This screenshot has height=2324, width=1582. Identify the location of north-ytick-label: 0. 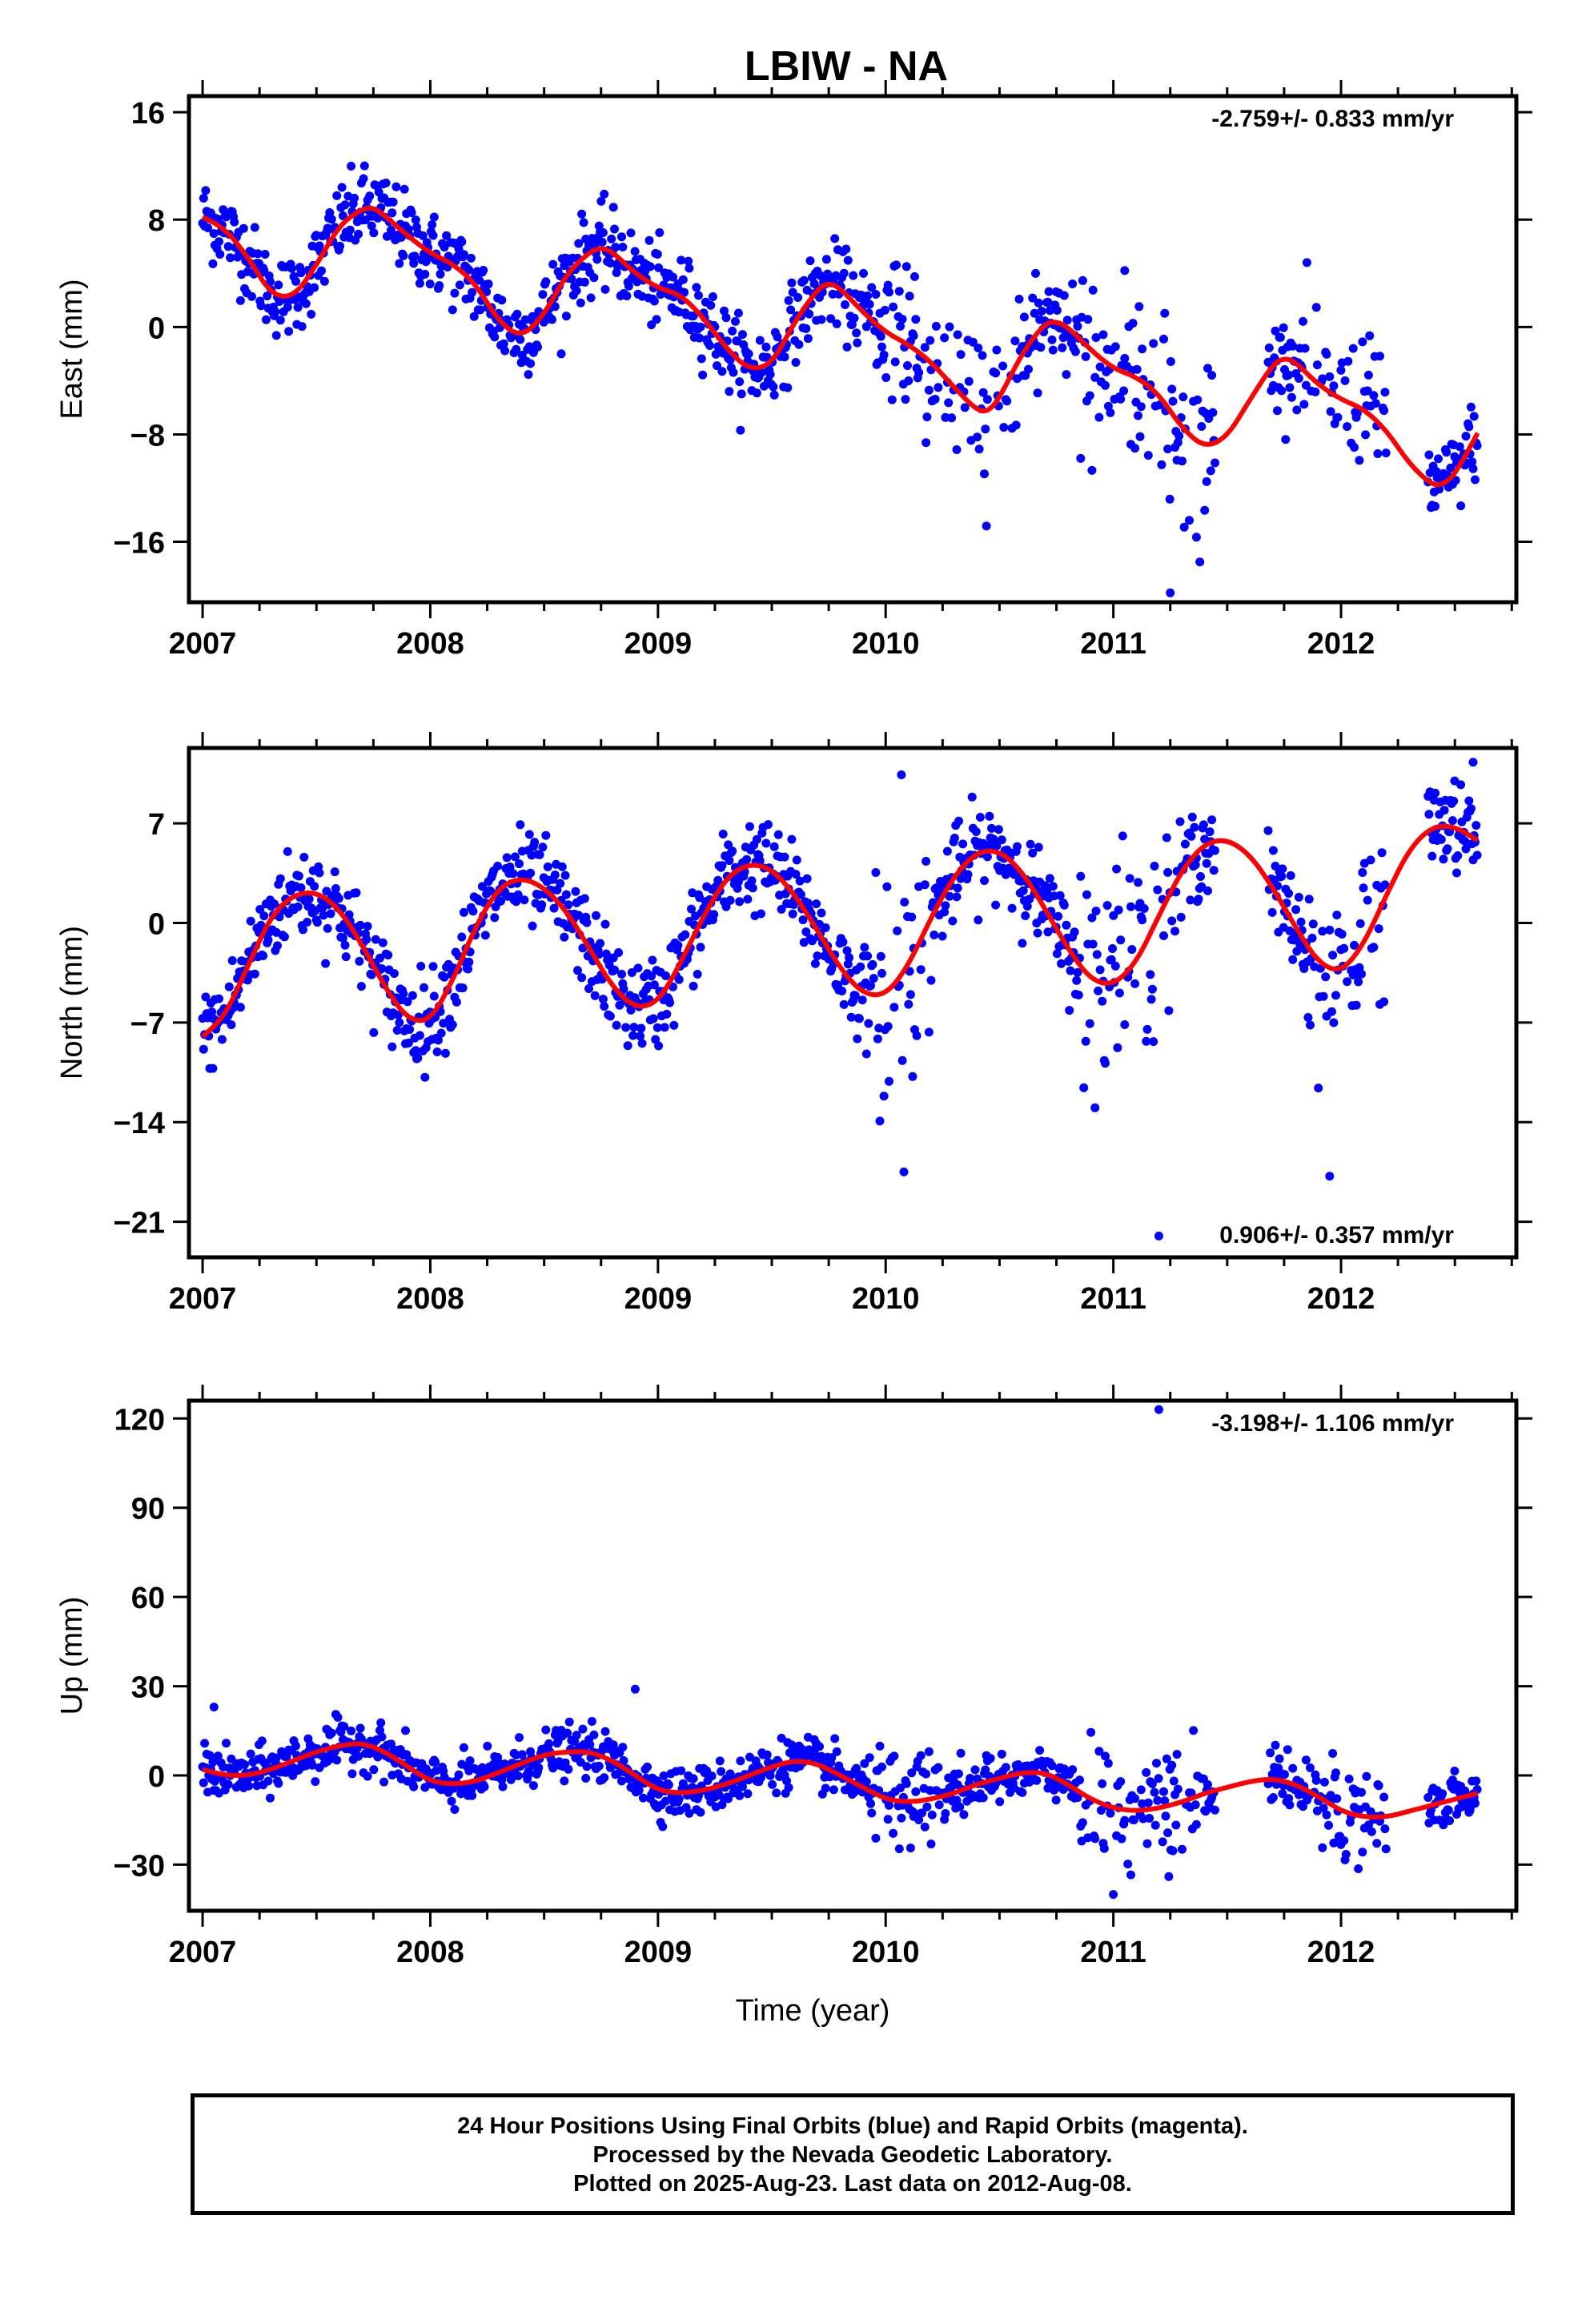
(156, 925).